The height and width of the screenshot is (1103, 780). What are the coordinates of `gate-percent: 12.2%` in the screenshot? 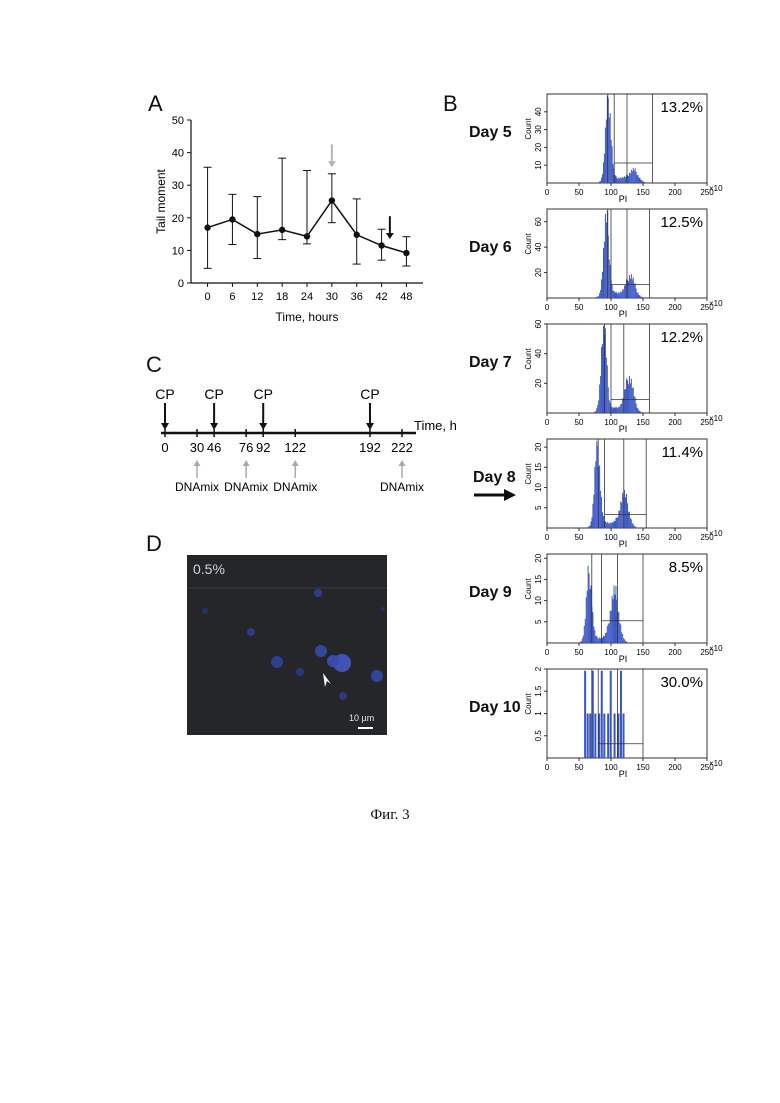 It's located at (681, 337).